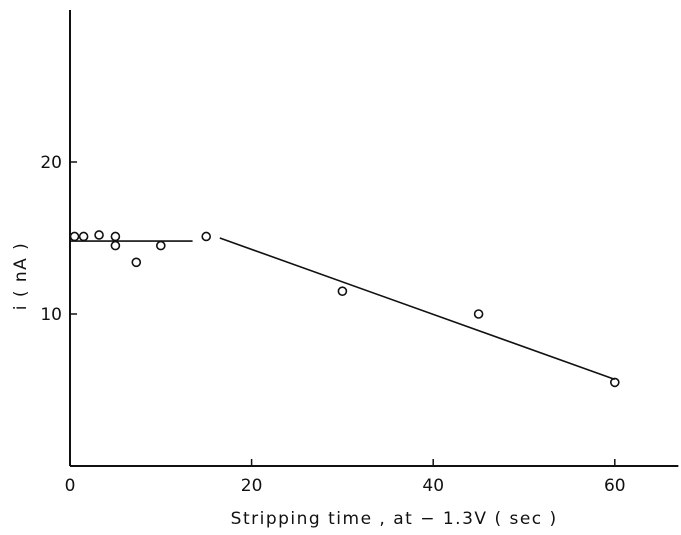 This screenshot has width=681, height=535. Describe the element at coordinates (615, 486) in the screenshot. I see `x-tick-label: 60` at that location.